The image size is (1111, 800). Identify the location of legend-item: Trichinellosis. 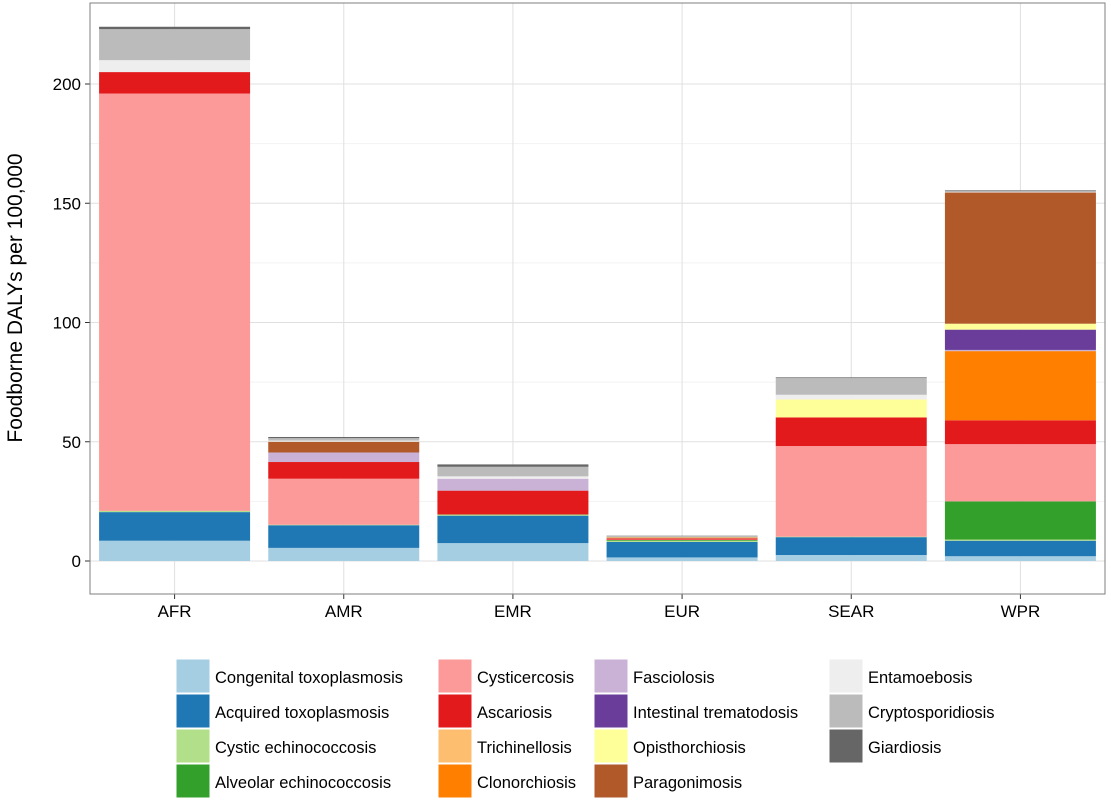
(504, 746).